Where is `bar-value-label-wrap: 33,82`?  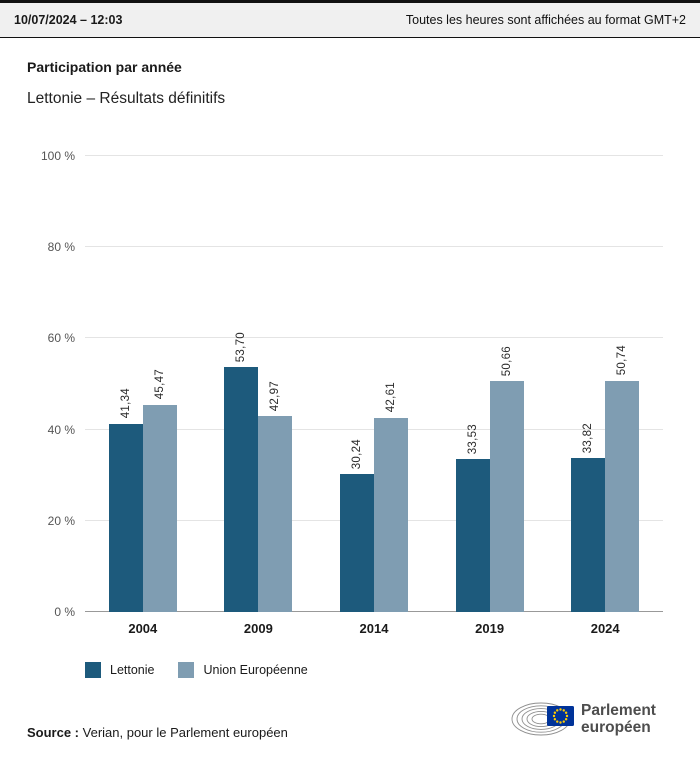
bar-value-label-wrap: 33,82 is located at coordinates (588, 438).